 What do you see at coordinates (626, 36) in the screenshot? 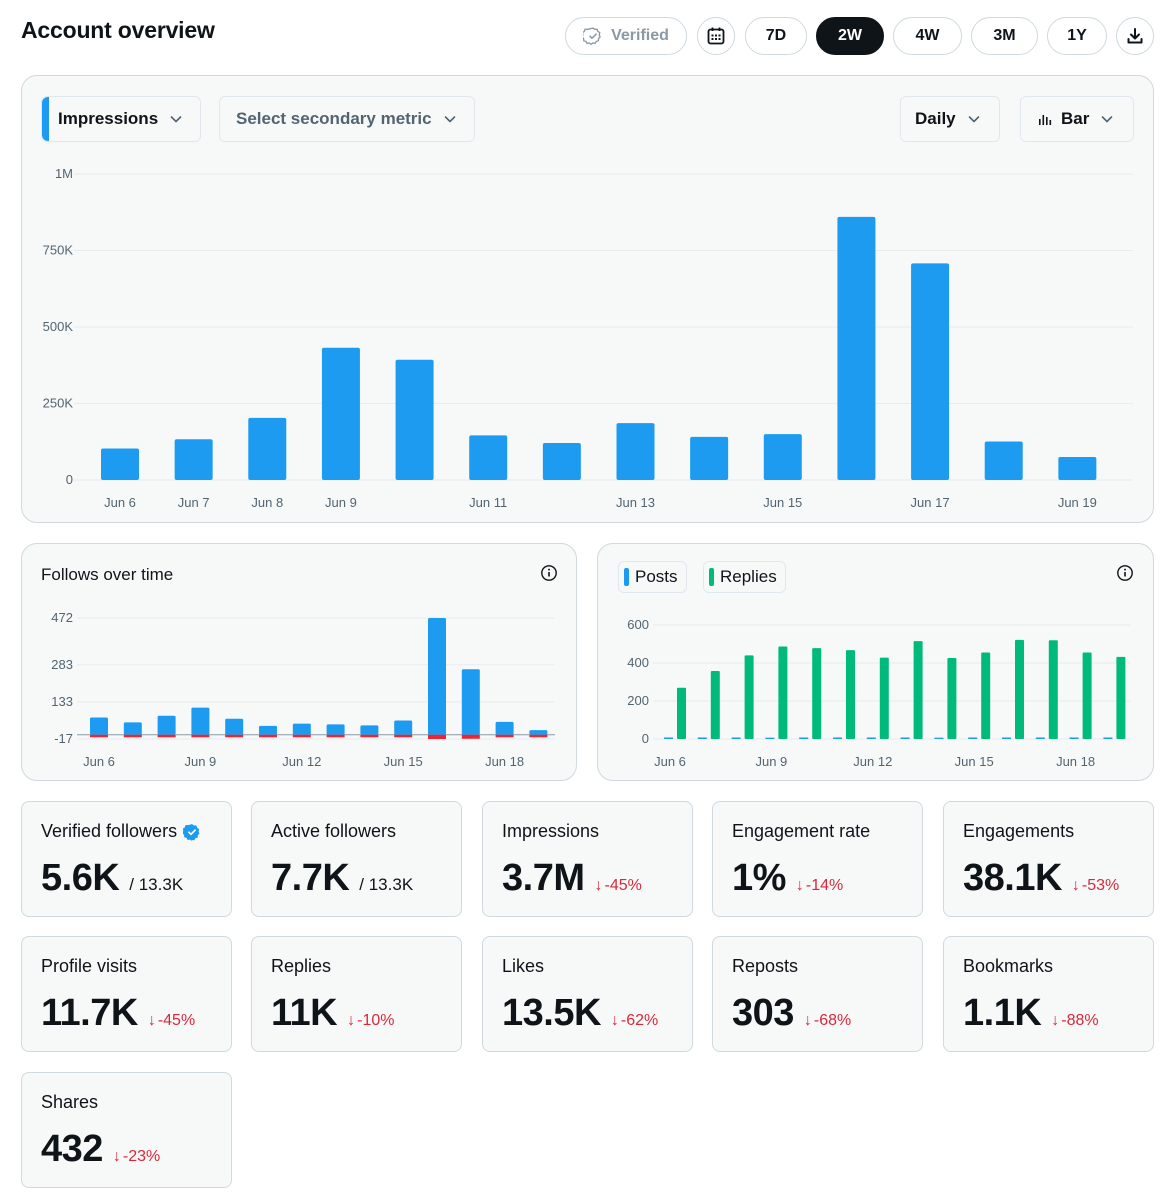
I see `verified-filter-button: Verified` at bounding box center [626, 36].